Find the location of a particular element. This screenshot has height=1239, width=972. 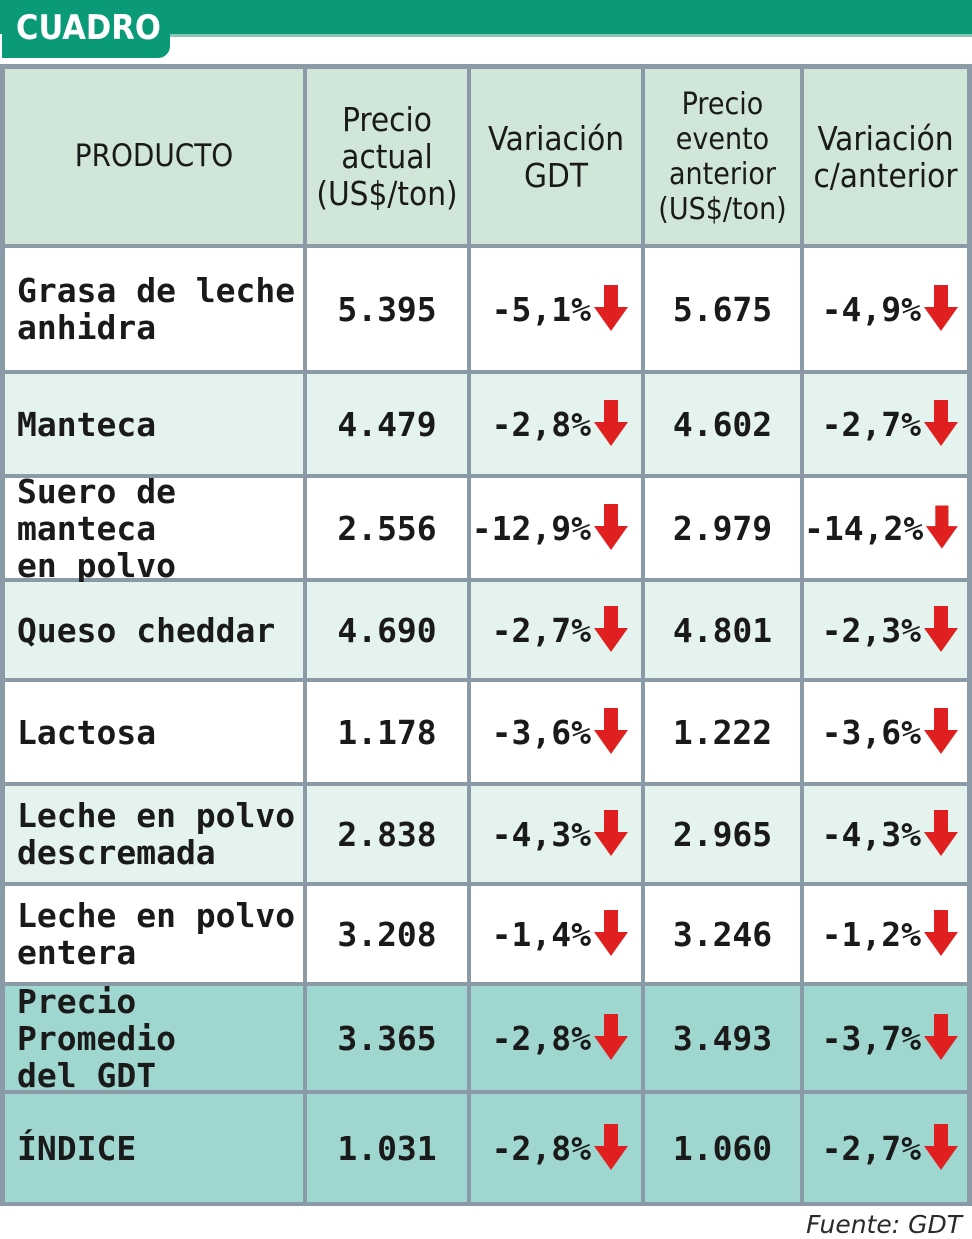

cell-precio-anterior-text: 4.801 is located at coordinates (722, 630).